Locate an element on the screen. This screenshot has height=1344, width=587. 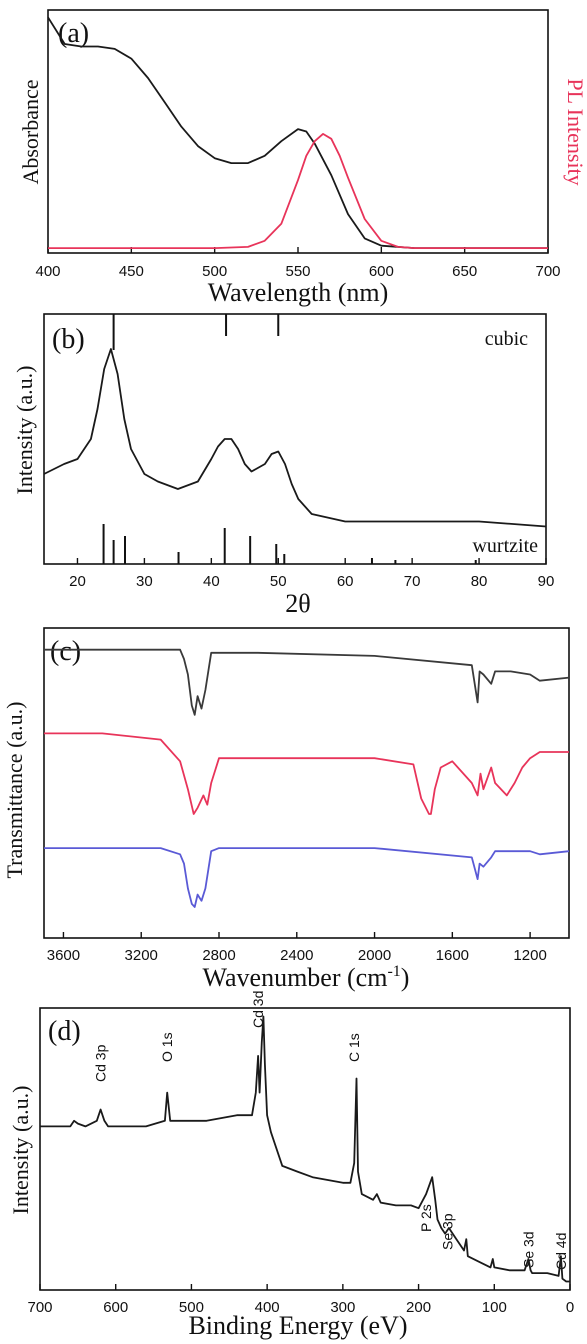
panel-b-label-wurtzite: wurtzite is located at coordinates (505, 546).